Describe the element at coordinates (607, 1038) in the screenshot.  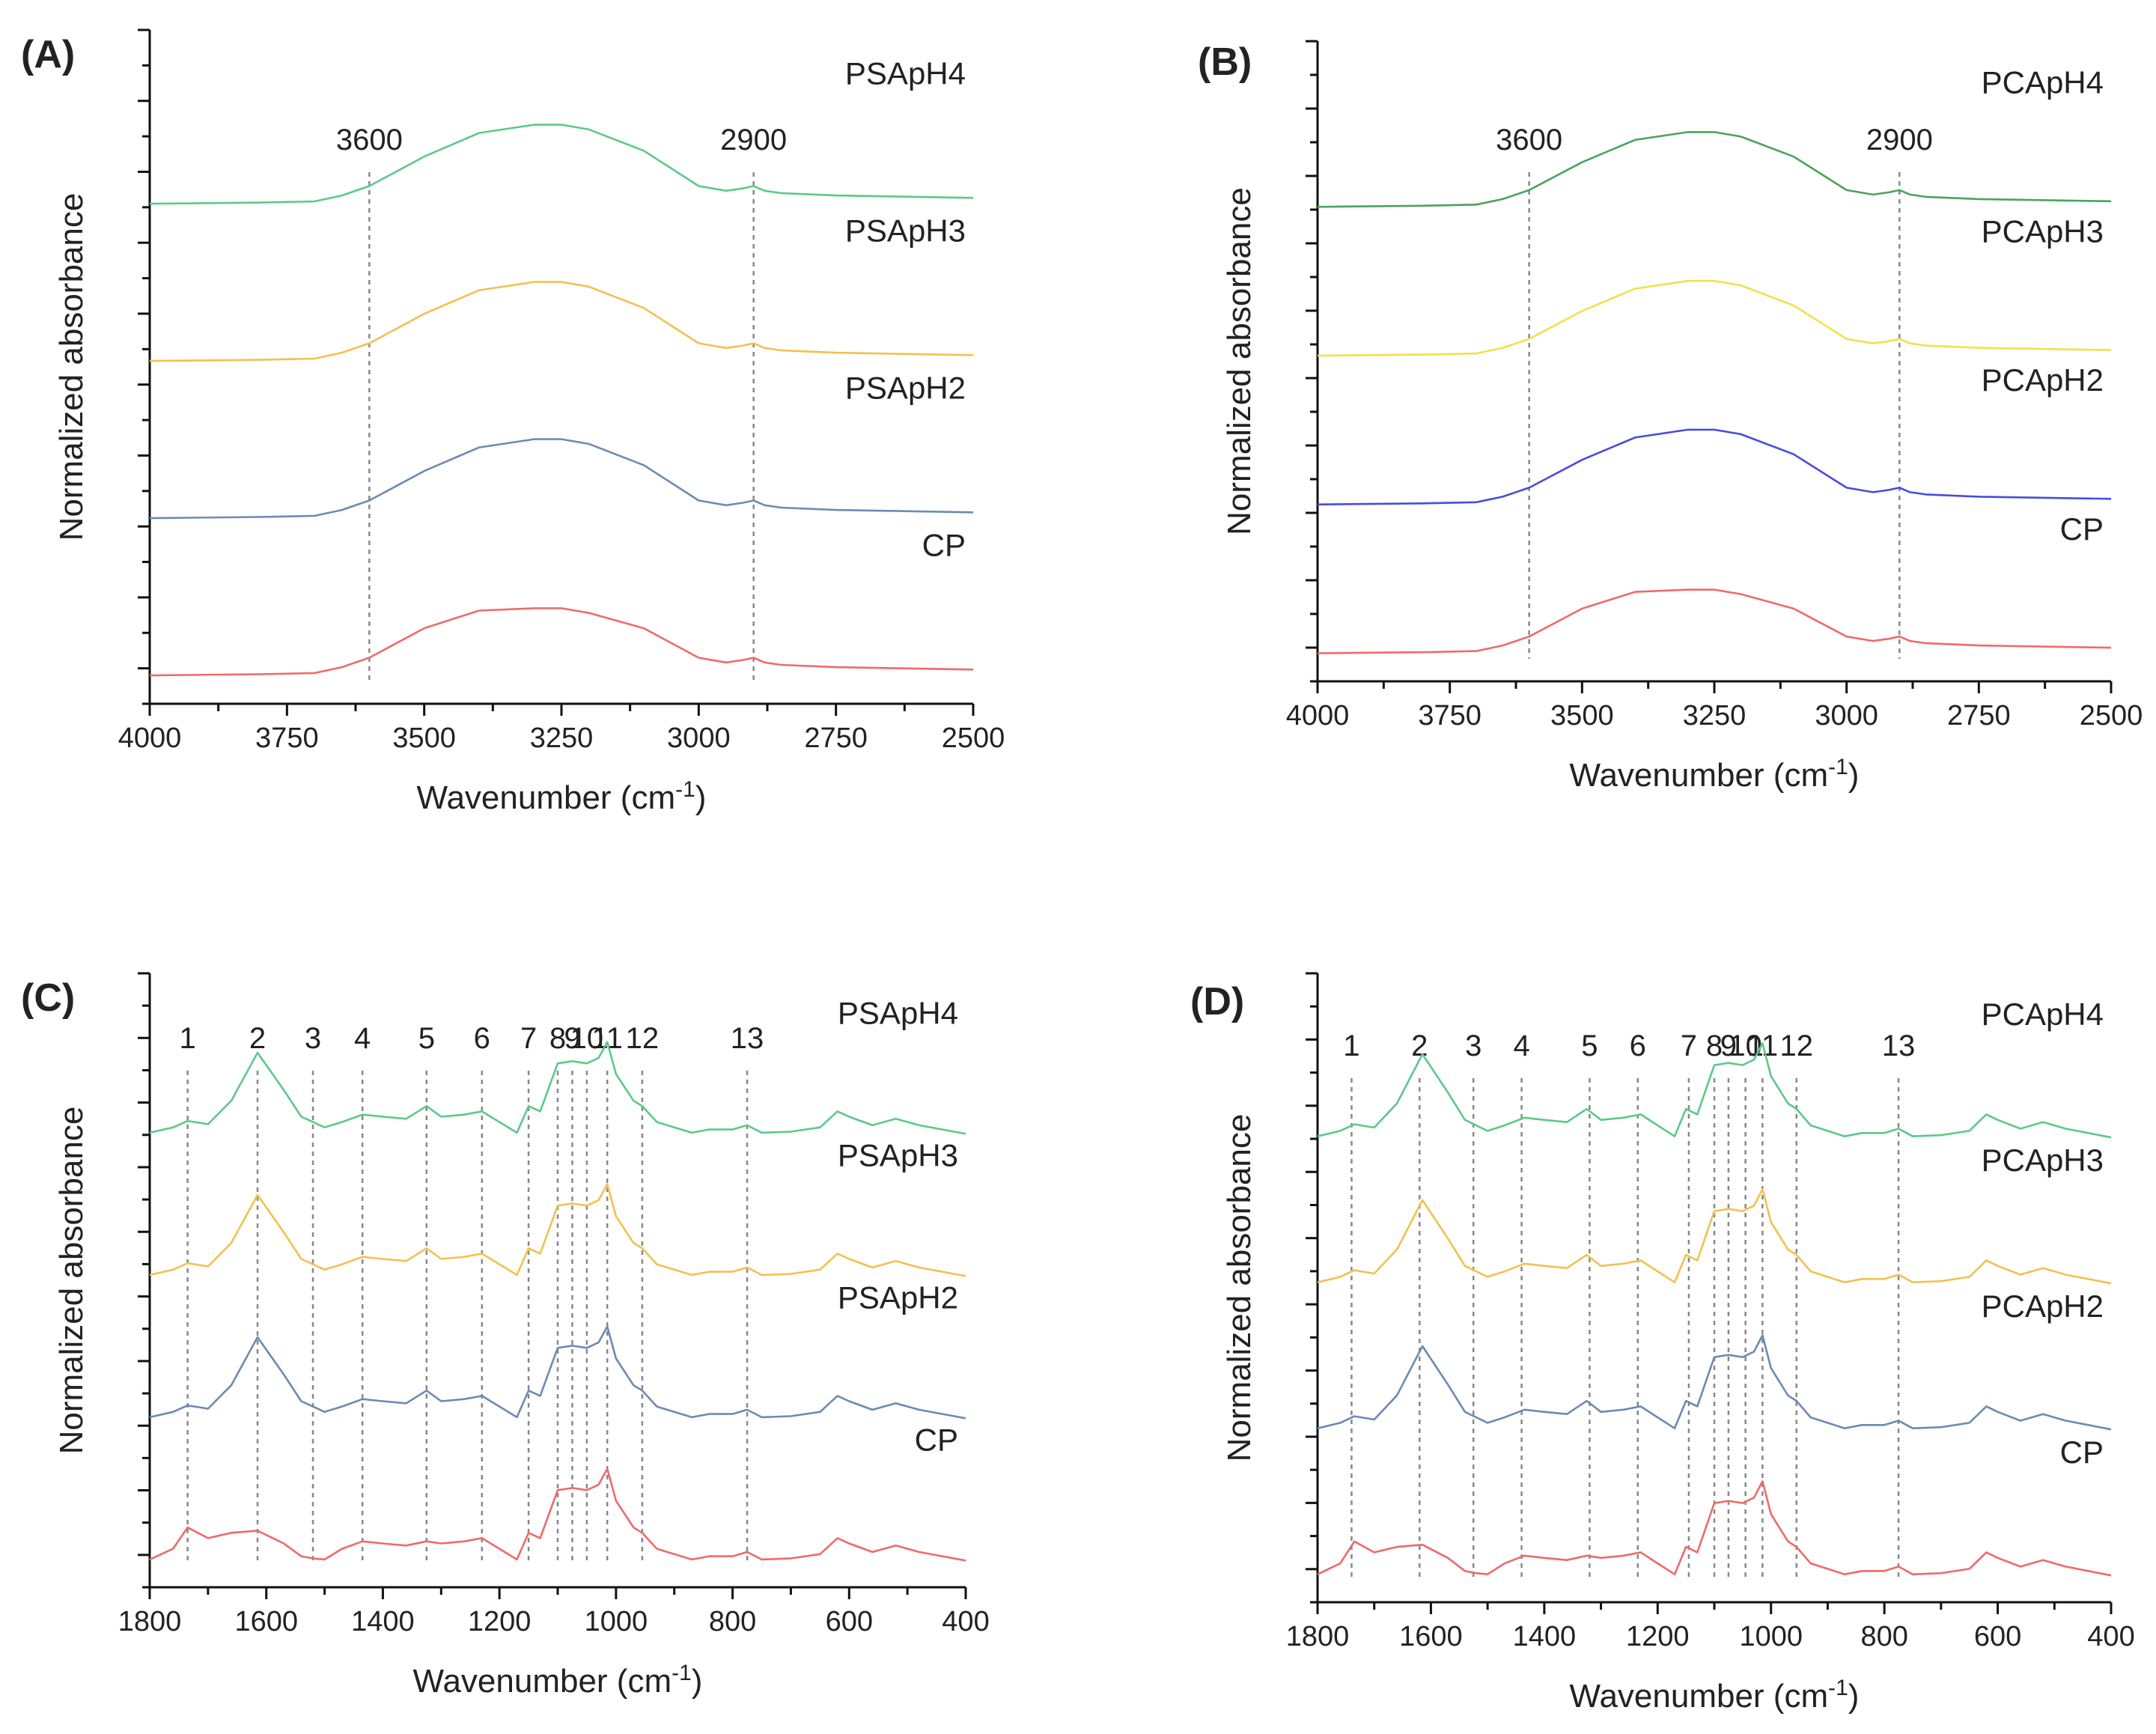
I see `peak-label: 11` at that location.